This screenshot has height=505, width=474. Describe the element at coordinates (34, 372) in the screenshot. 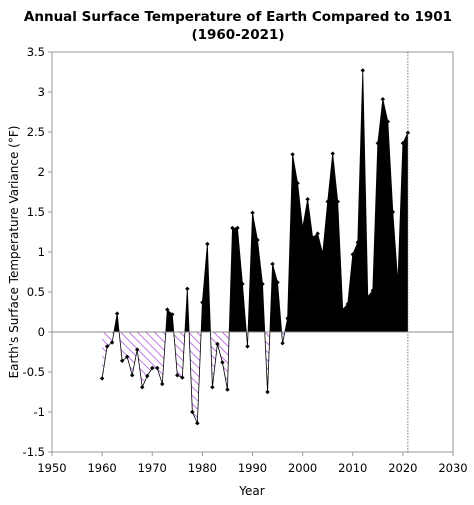

I see `y-tick-label-2: -0.5` at that location.